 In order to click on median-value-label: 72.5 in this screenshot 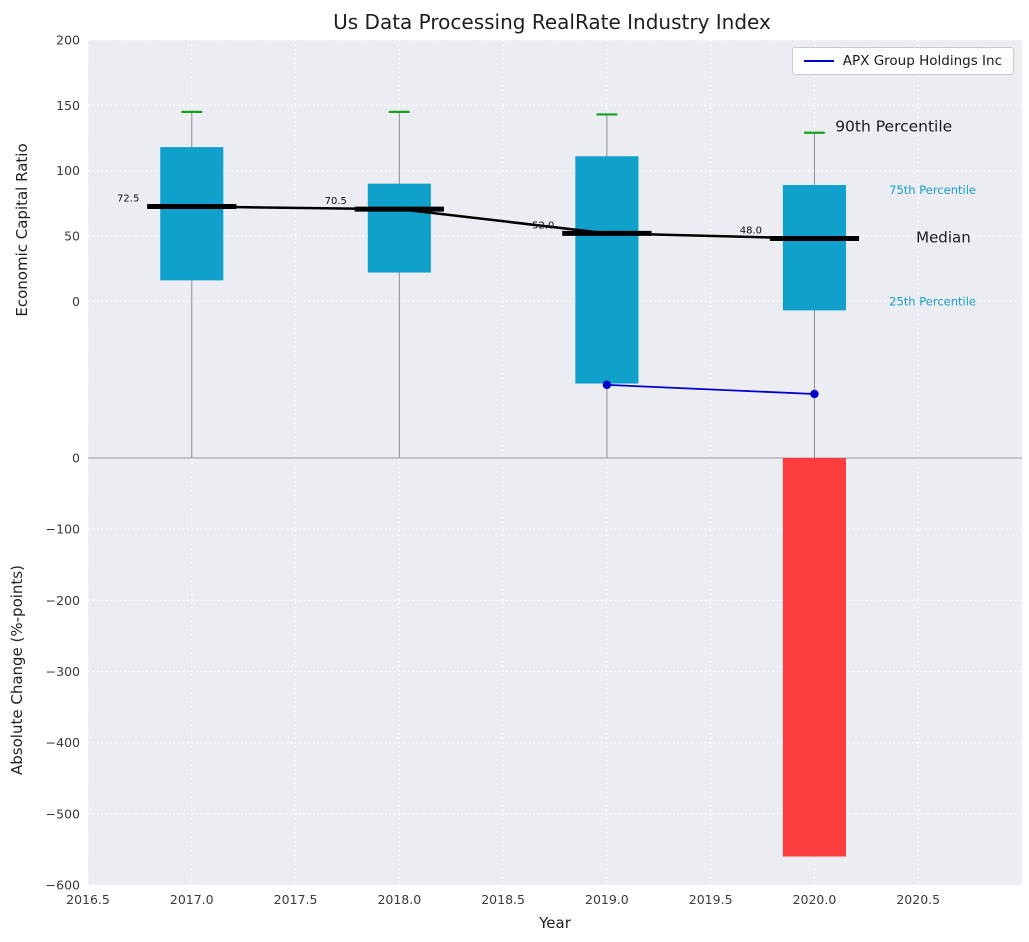, I will do `click(128, 199)`.